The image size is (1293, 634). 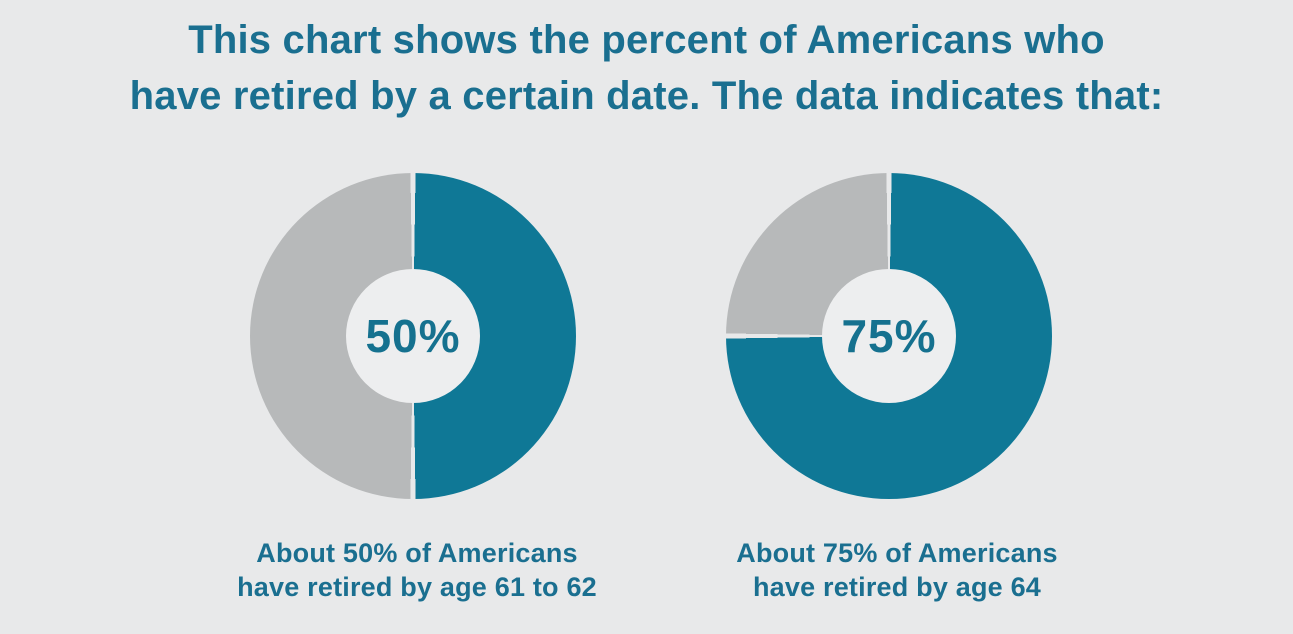 I want to click on caption-line: About 50% of Americans, so click(x=417, y=553).